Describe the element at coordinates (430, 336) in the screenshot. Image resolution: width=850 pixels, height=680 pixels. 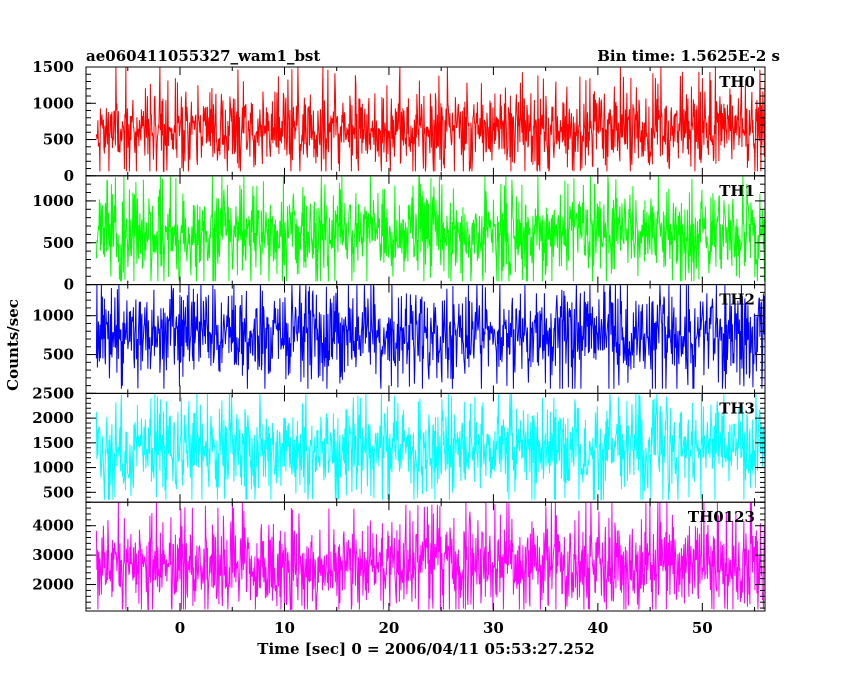
I see `series-th2` at that location.